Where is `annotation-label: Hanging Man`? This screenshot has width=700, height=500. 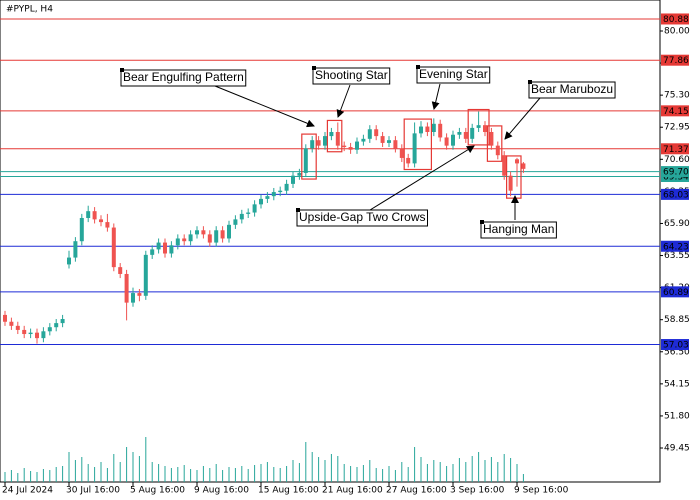 annotation-label: Hanging Man is located at coordinates (518, 229).